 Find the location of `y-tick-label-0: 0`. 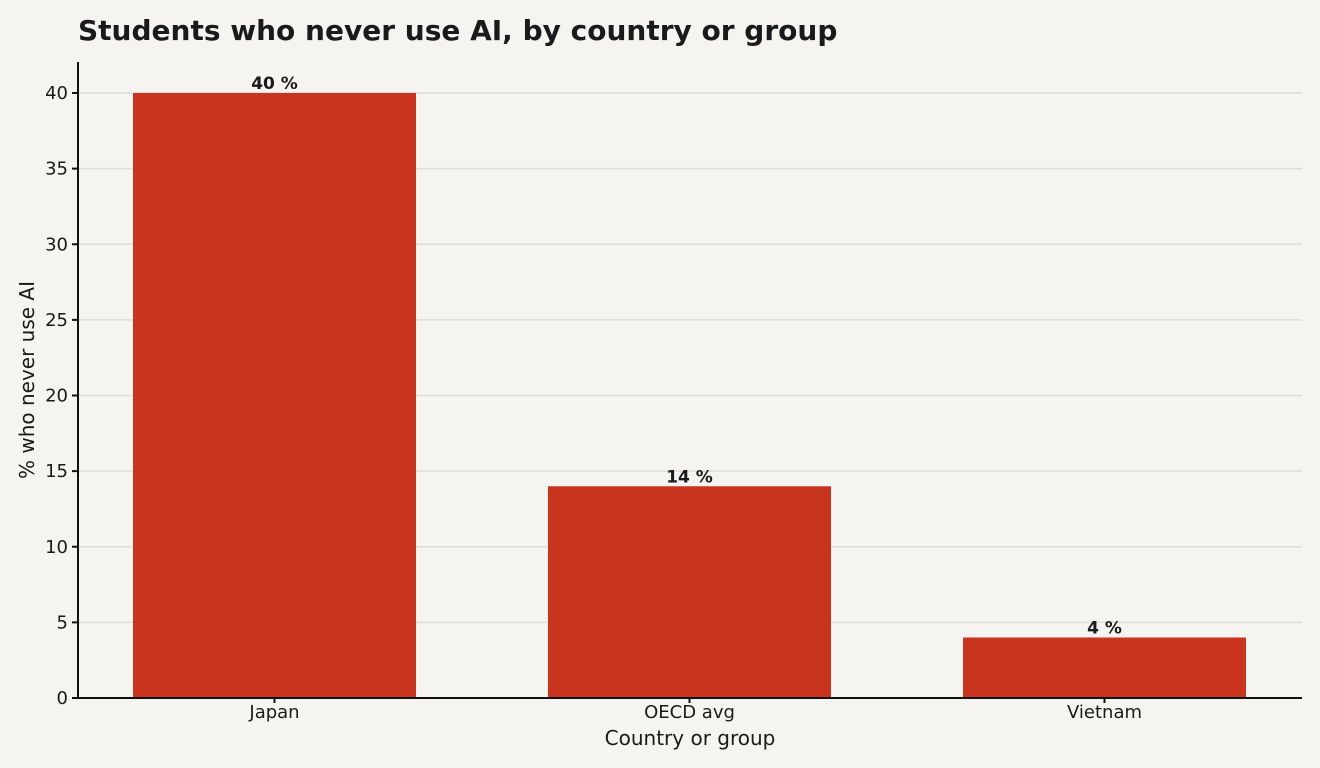

y-tick-label-0: 0 is located at coordinates (62, 698).